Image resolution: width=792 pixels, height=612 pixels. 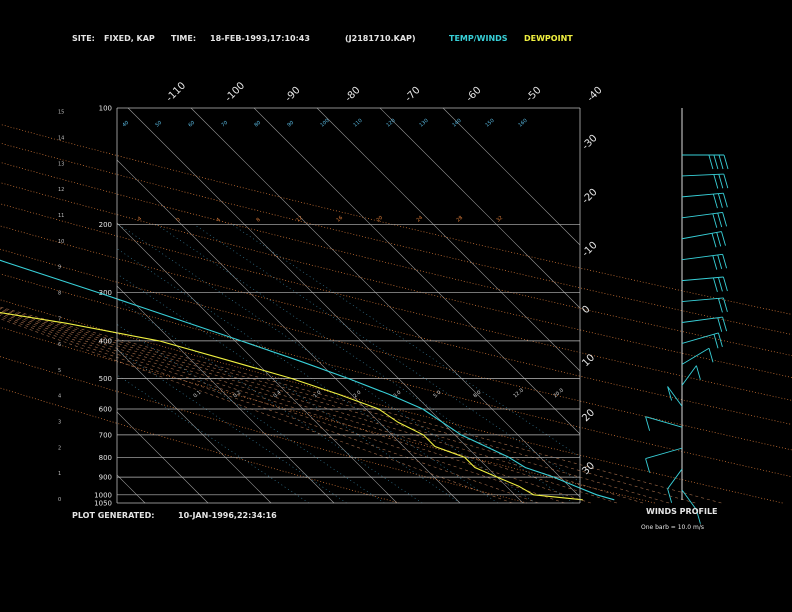 What do you see at coordinates (105, 109) in the screenshot?
I see `pressure-label-100: 100` at bounding box center [105, 109].